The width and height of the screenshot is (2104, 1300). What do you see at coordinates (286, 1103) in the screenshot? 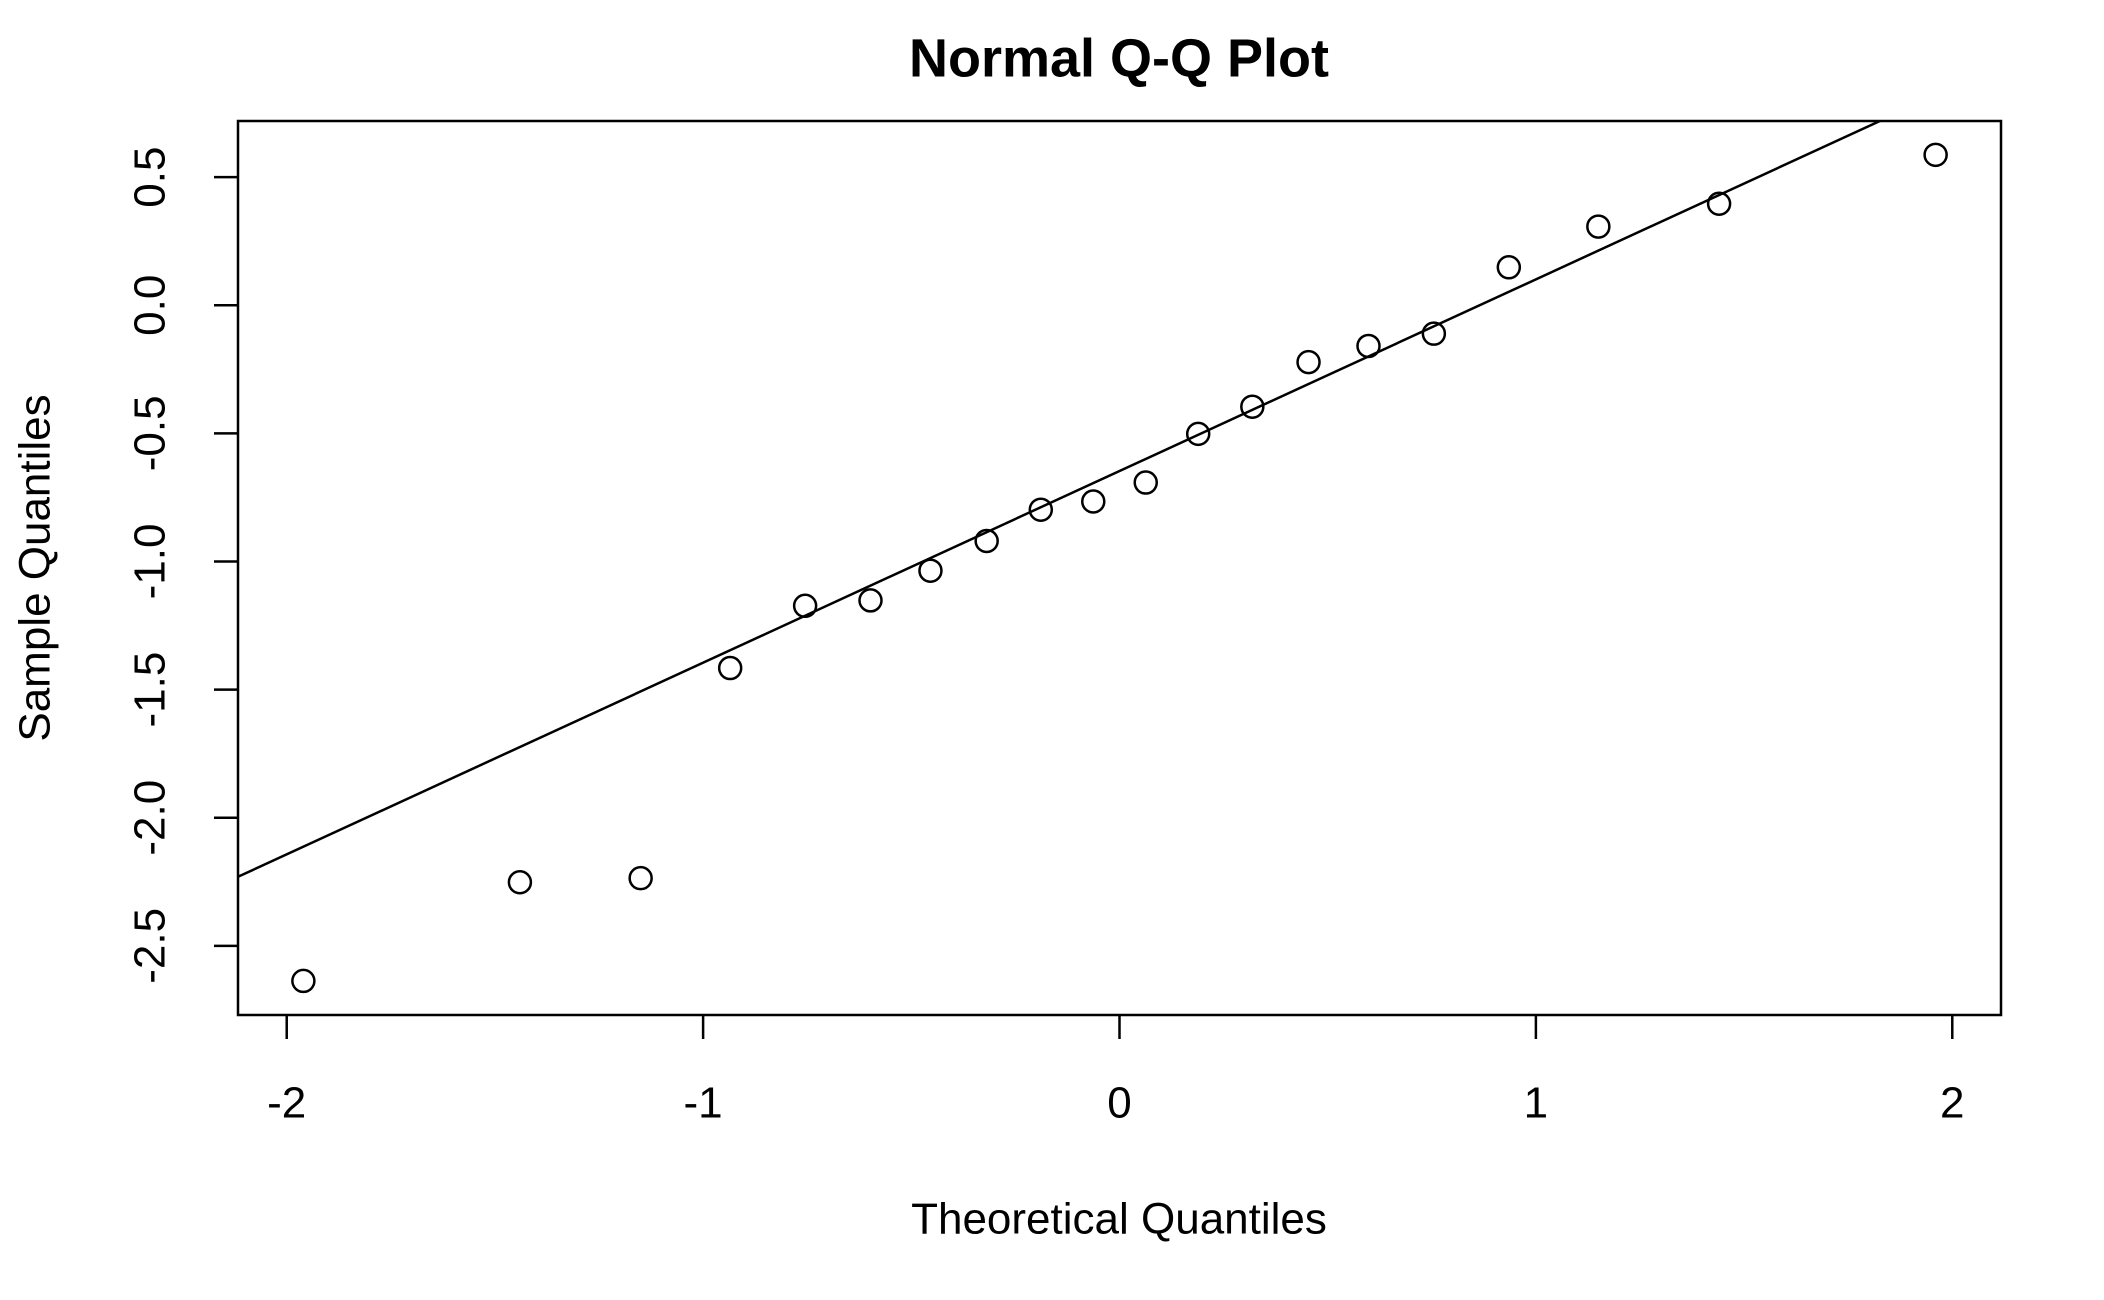
I see `x-tick-label: -2` at bounding box center [286, 1103].